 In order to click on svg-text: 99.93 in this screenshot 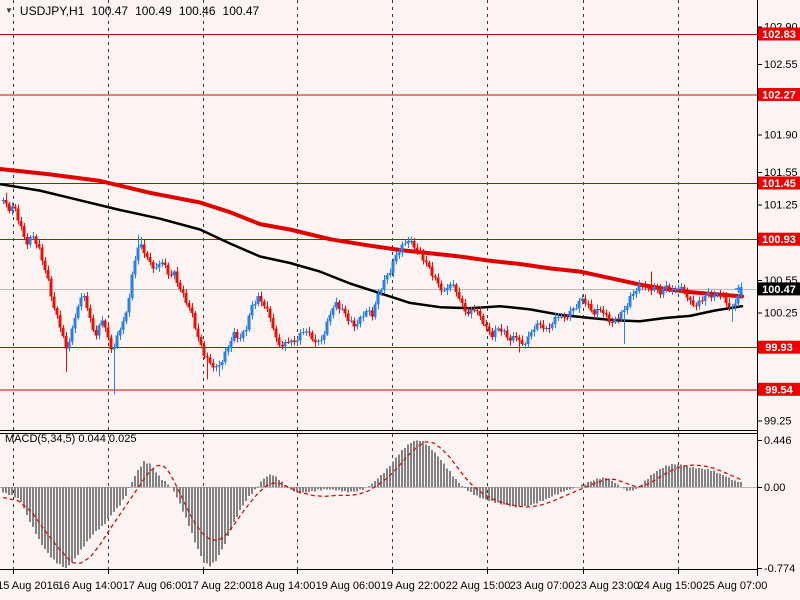, I will do `click(779, 348)`.